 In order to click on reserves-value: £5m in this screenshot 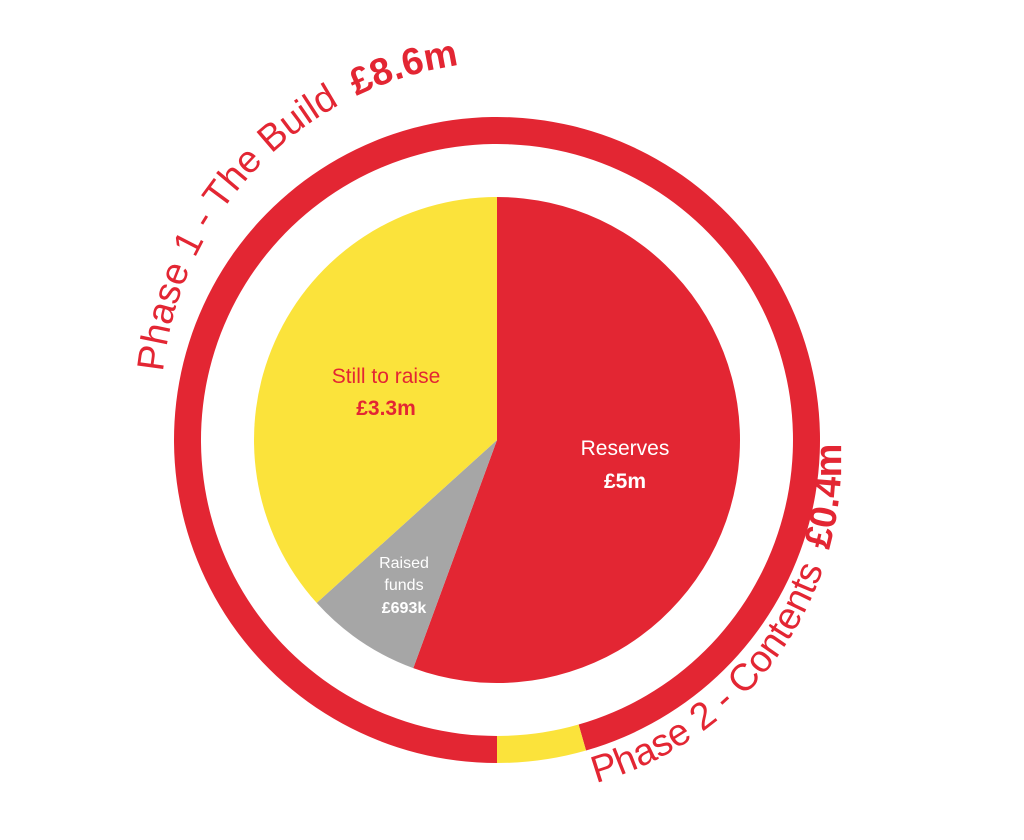, I will do `click(625, 481)`.